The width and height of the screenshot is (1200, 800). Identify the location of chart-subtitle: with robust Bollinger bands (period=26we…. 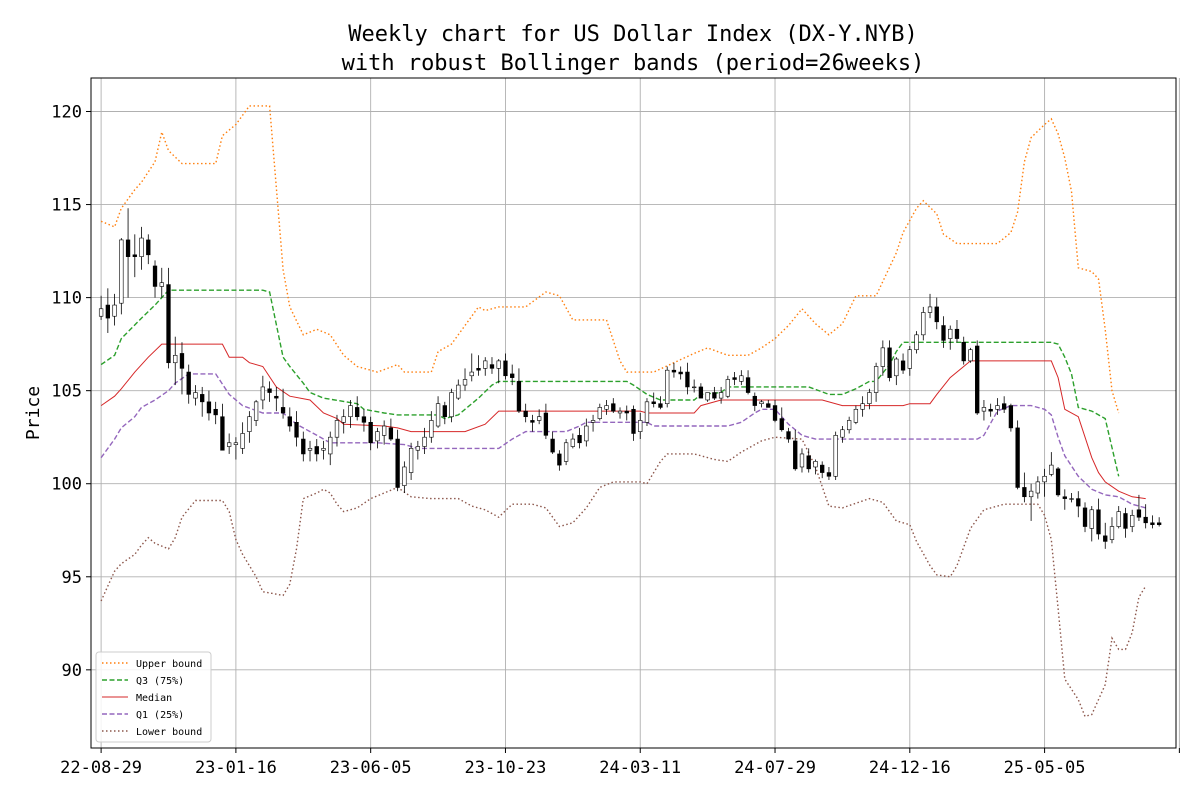
(633, 63).